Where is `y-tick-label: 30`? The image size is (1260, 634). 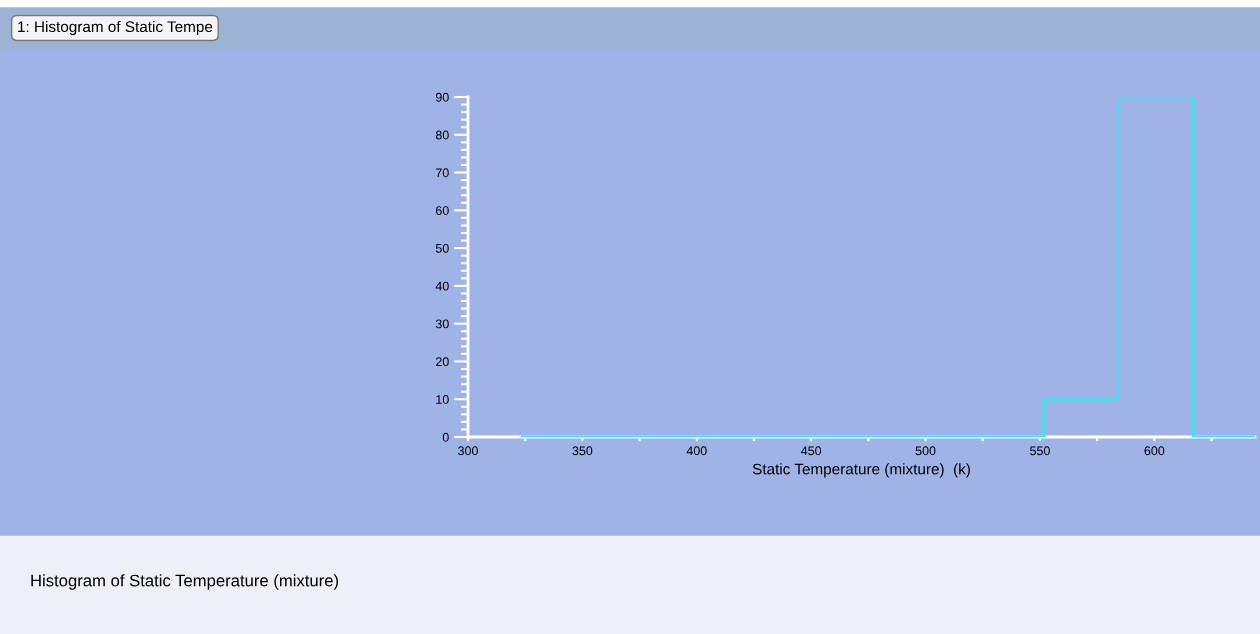 y-tick-label: 30 is located at coordinates (442, 324).